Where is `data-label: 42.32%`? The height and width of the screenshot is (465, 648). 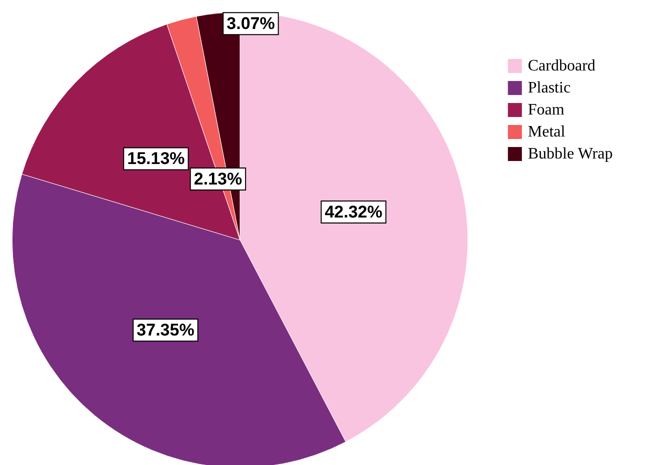
data-label: 42.32% is located at coordinates (353, 212).